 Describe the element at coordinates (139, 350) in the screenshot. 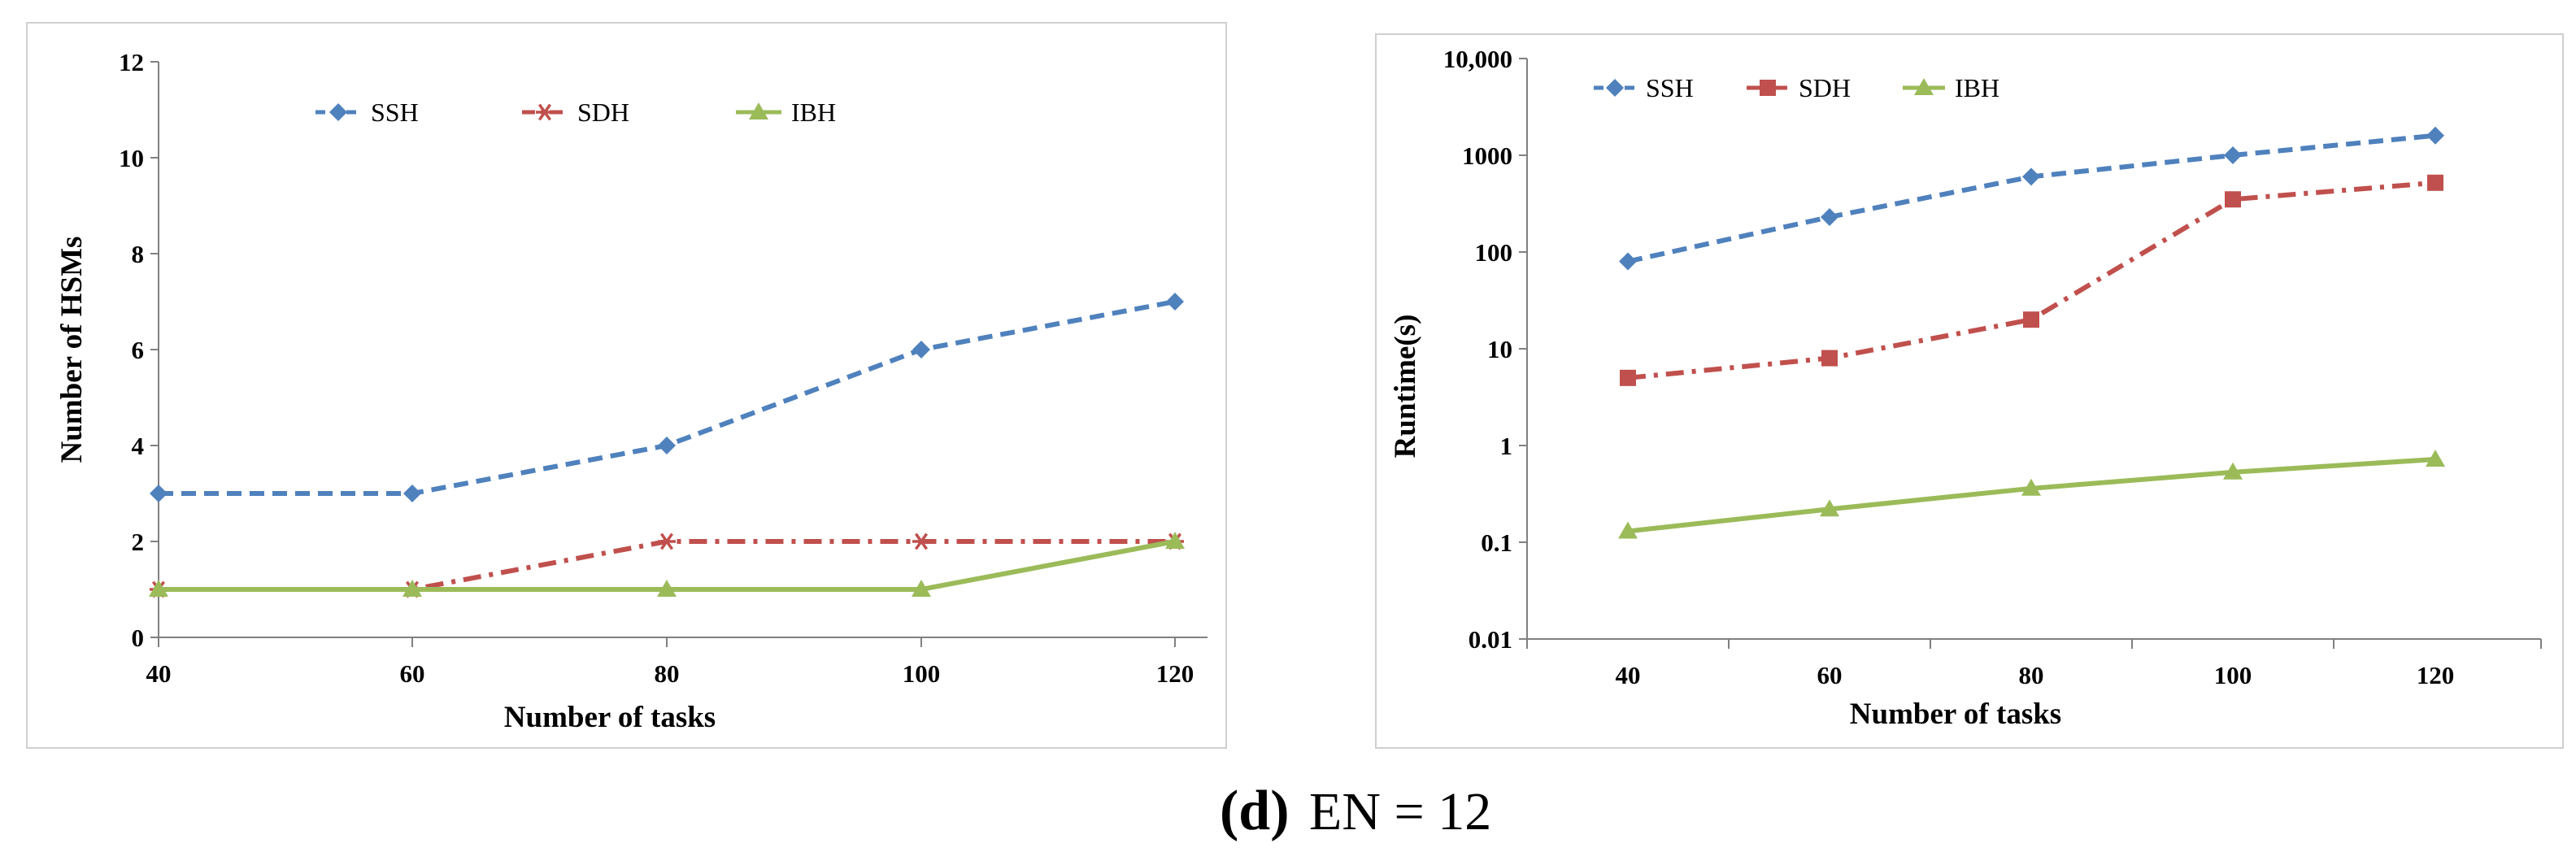

I see `y-tick-label: 6` at that location.